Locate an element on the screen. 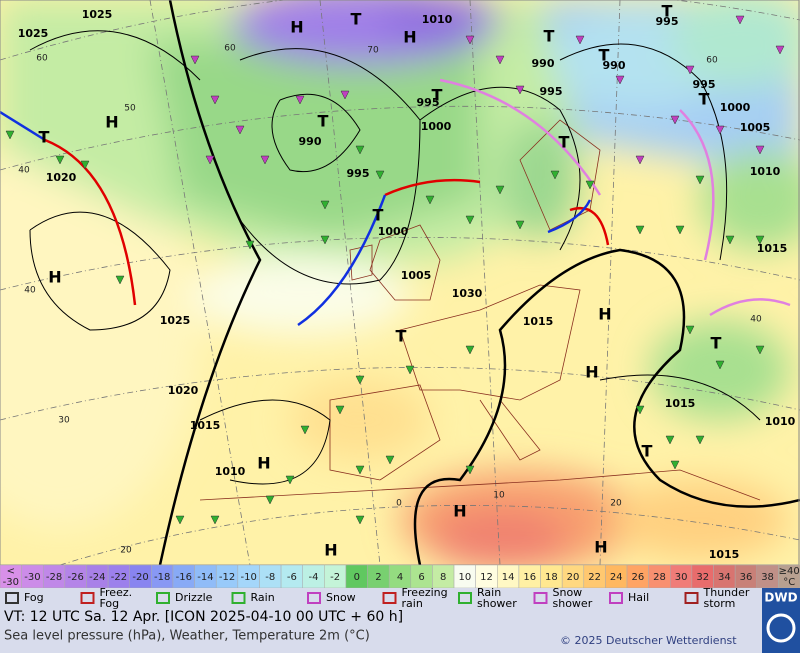  grid-label: 30 is located at coordinates (64, 421).